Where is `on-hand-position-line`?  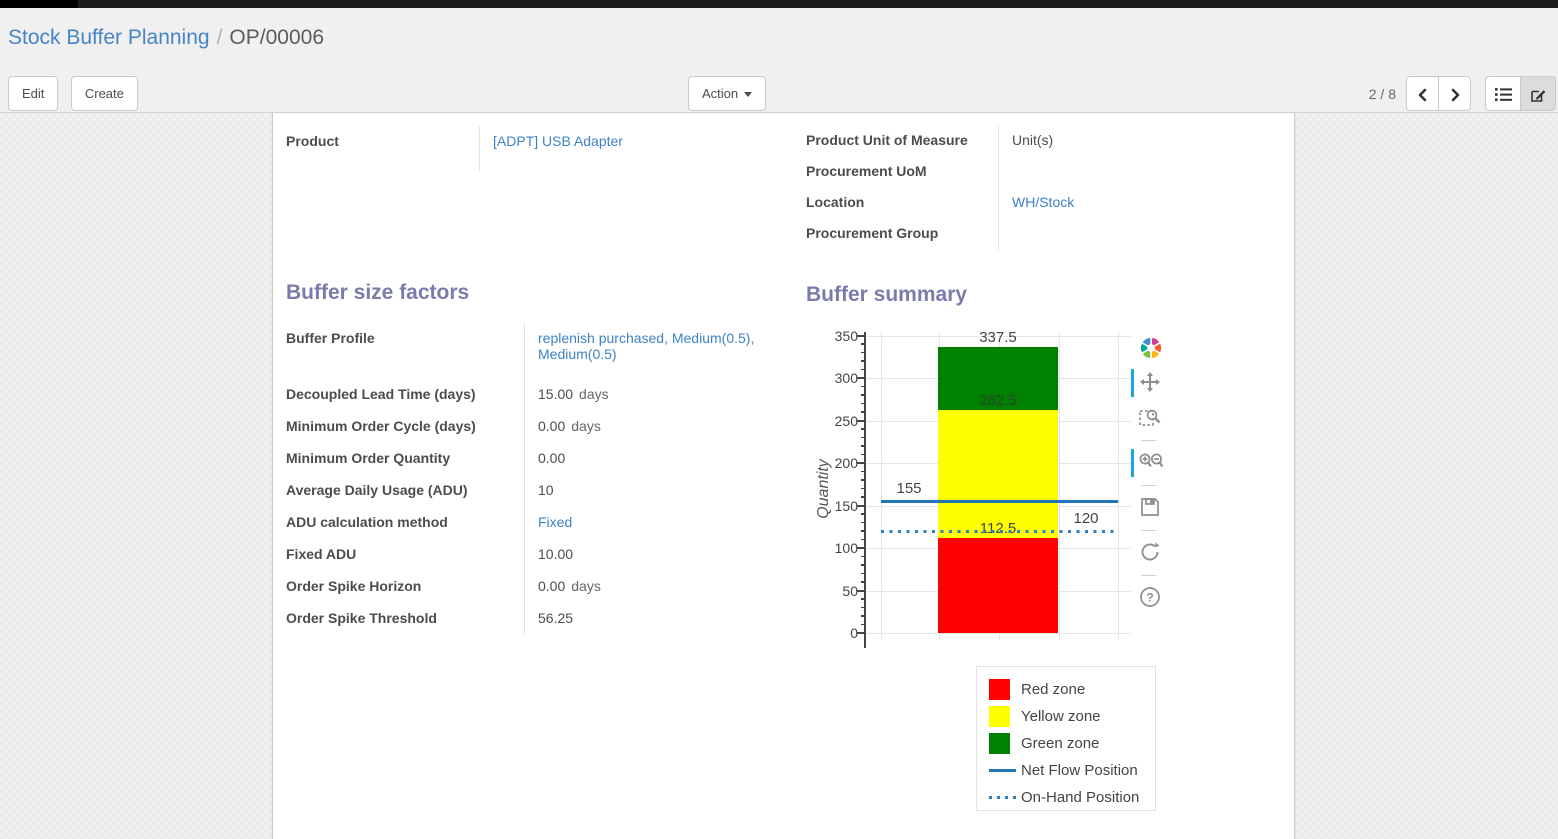 on-hand-position-line is located at coordinates (999, 532).